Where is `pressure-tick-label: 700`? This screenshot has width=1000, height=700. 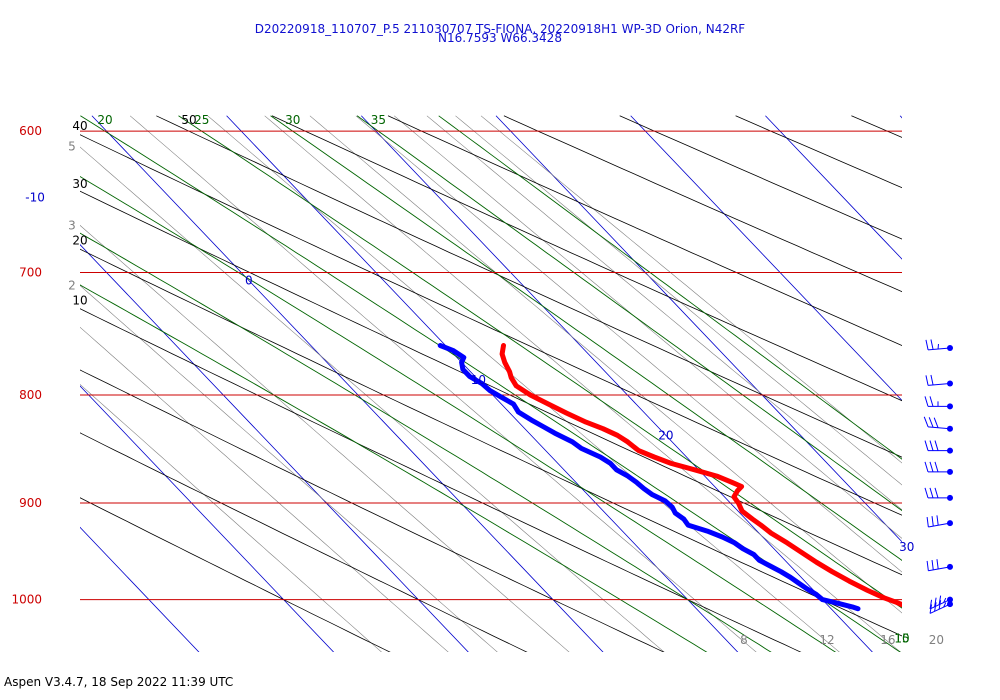 pressure-tick-label: 700 is located at coordinates (30, 273).